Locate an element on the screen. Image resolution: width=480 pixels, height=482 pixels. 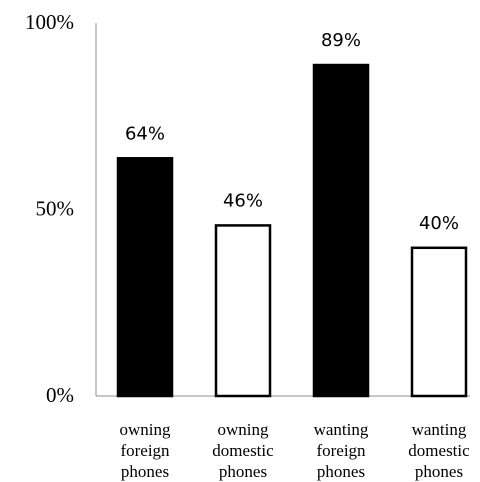
category-label: wanting foreign phones is located at coordinates (341, 450).